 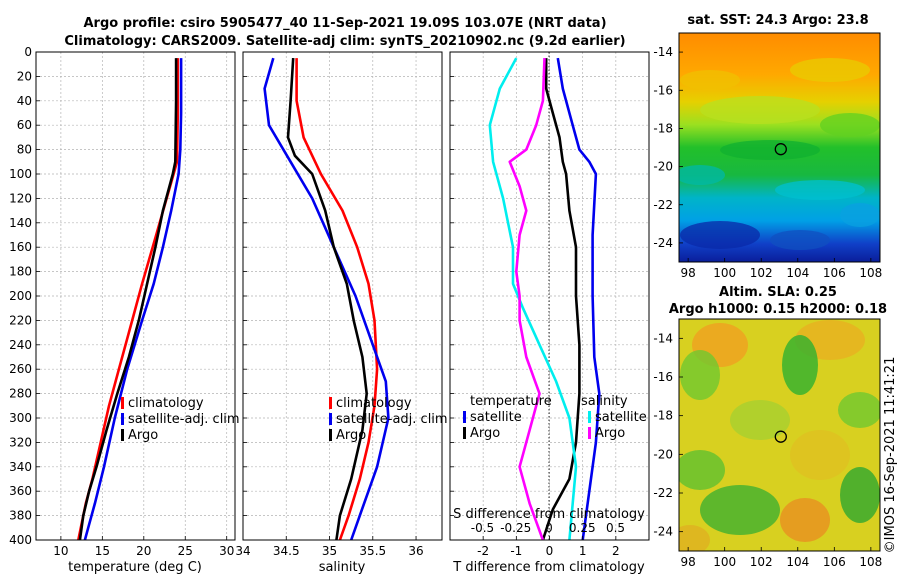 I want to click on legend-argo: Argo, so click(x=143, y=435).